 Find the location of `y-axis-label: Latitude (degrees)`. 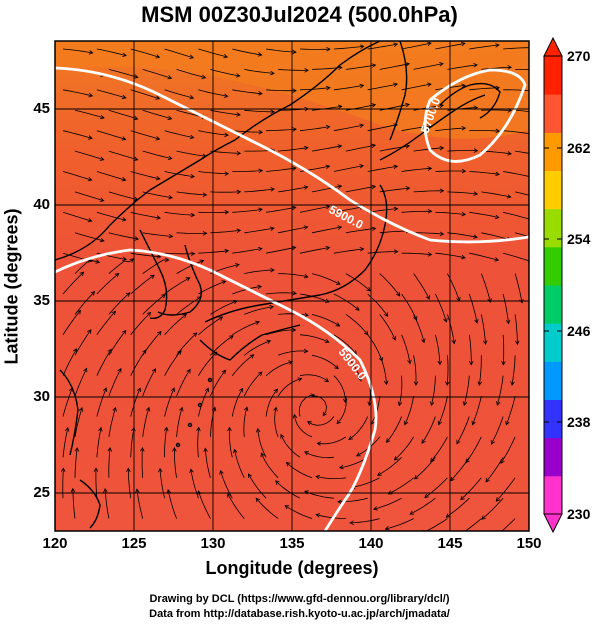

y-axis-label: Latitude (degrees) is located at coordinates (11, 286).